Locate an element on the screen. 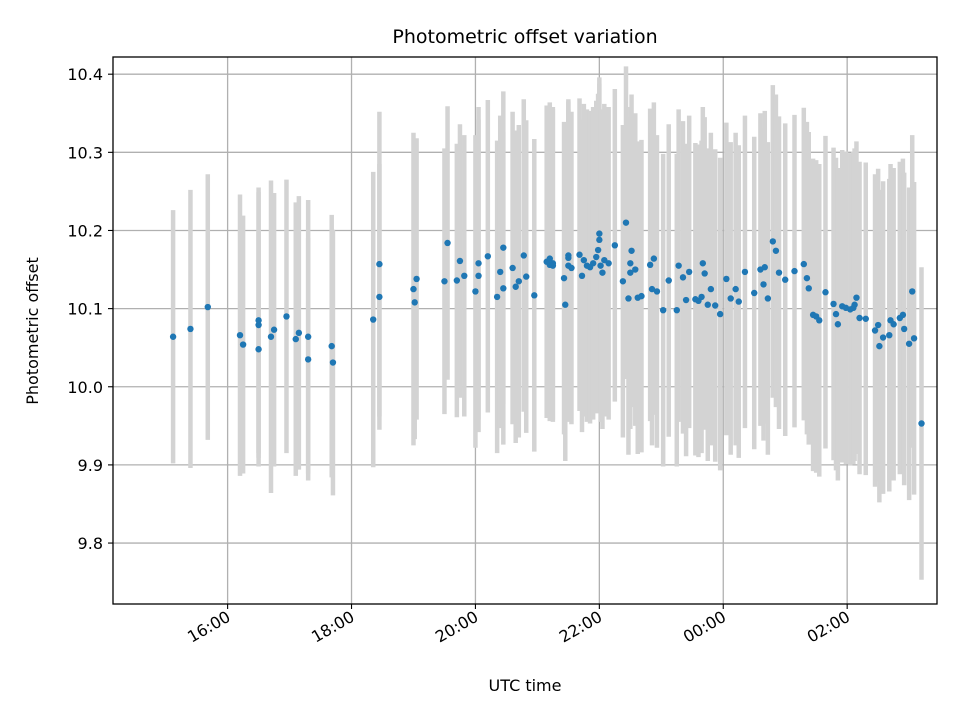  x-tick-label: 00:00 is located at coordinates (704, 627).